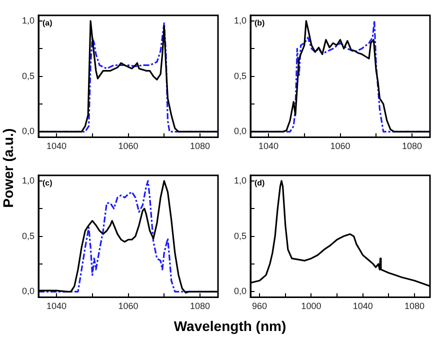 This screenshot has width=439, height=339. What do you see at coordinates (8, 168) in the screenshot?
I see `y-axis-title: Power (a.u.)` at bounding box center [8, 168].